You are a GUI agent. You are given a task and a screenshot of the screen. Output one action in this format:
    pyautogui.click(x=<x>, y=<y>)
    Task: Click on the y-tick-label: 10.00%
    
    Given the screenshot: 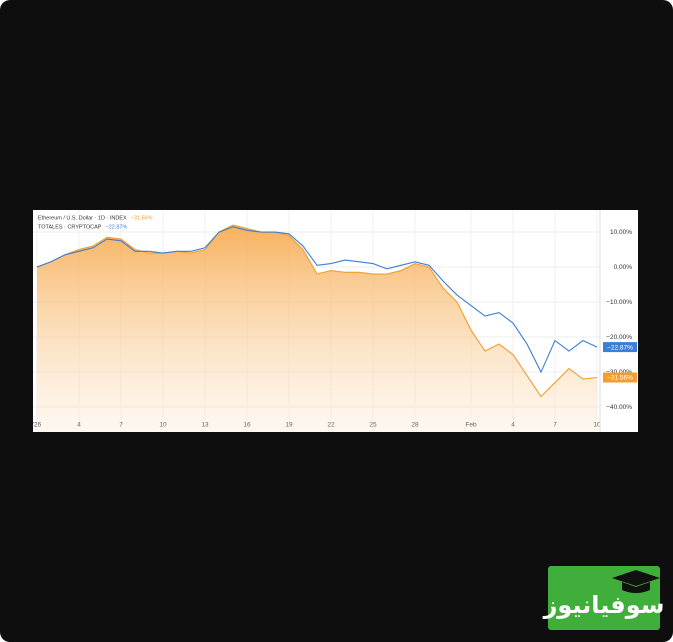 What is the action you would take?
    pyautogui.click(x=621, y=232)
    